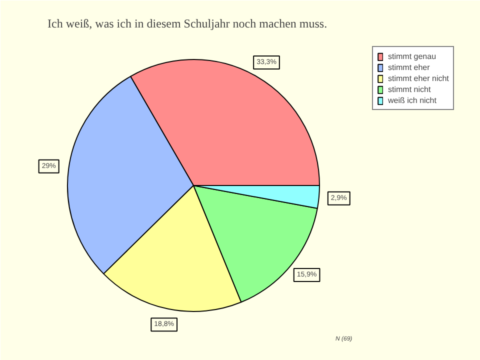 The image size is (480, 360). Describe the element at coordinates (418, 78) in the screenshot. I see `legend-label: stimmt eher nicht` at that location.